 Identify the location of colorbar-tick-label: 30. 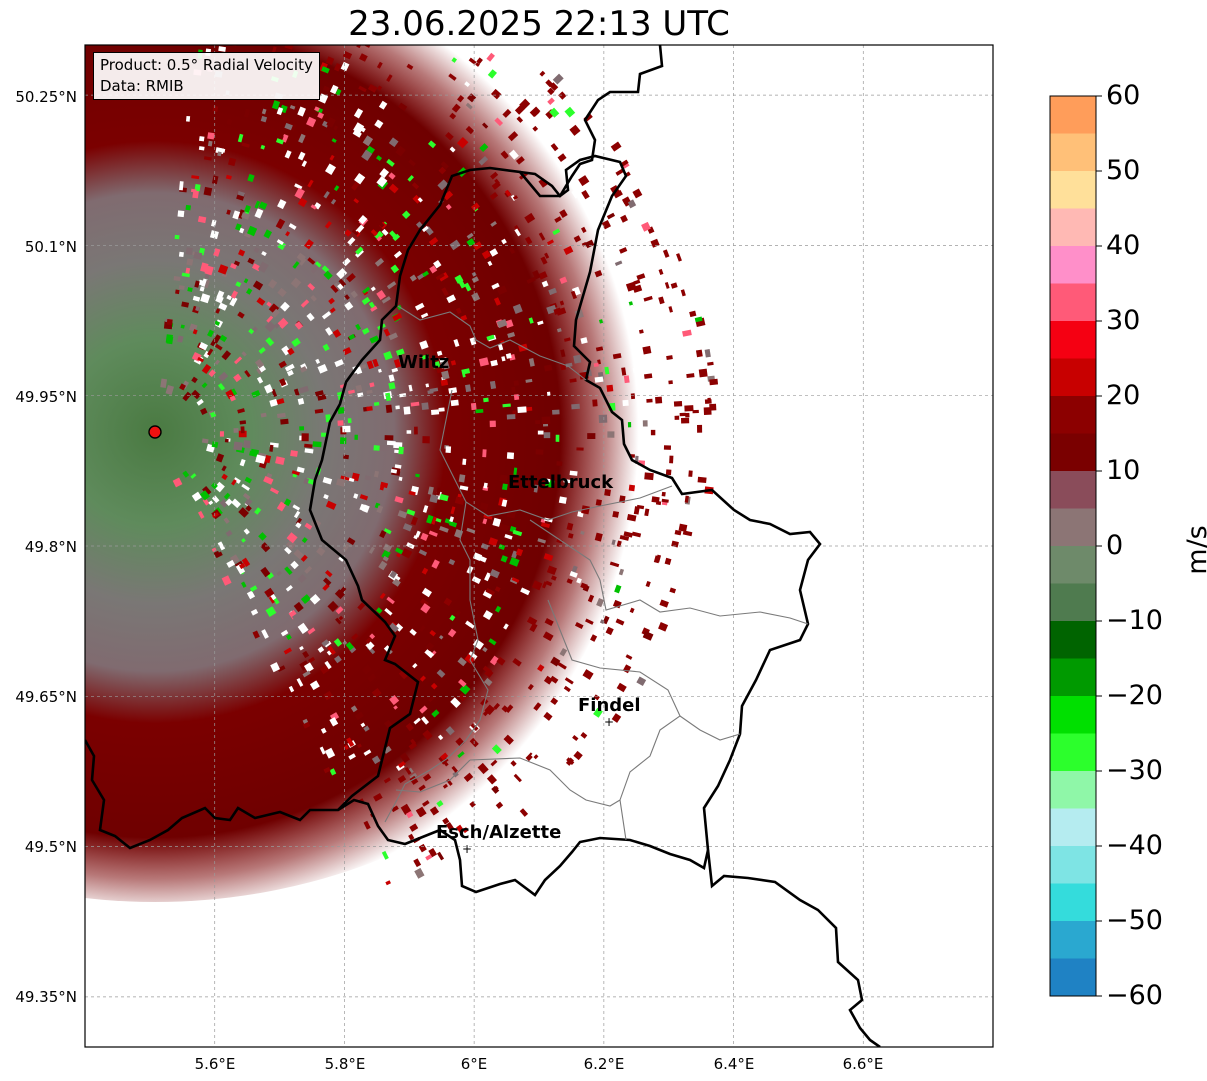
(1123, 320).